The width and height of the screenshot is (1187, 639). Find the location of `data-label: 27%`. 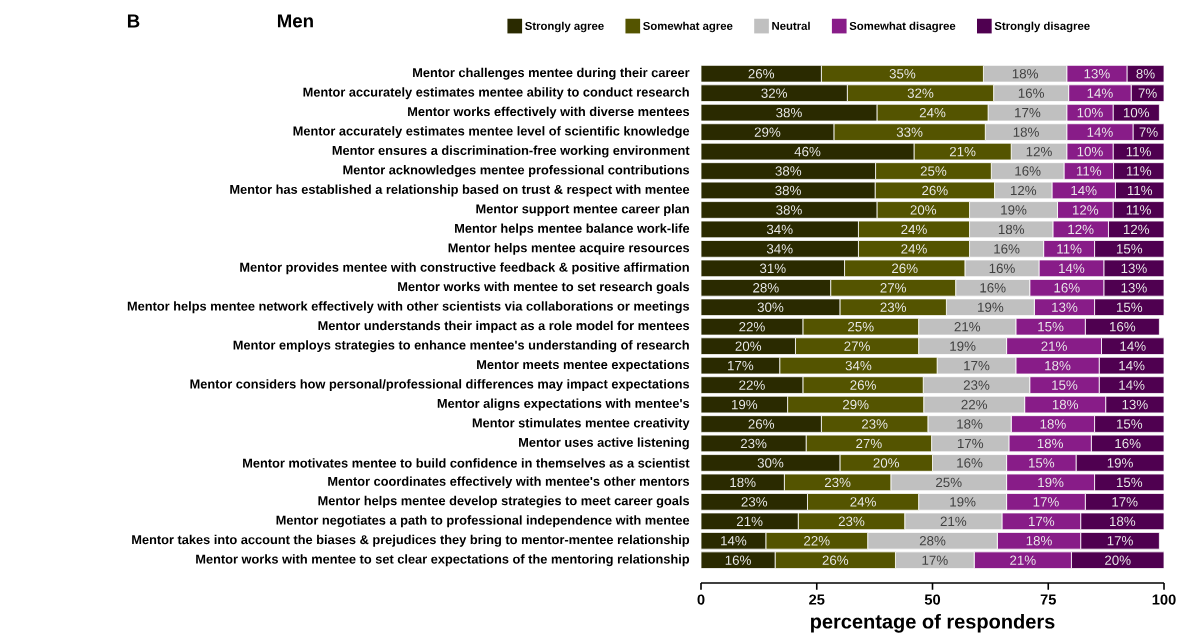

data-label: 27% is located at coordinates (893, 288).